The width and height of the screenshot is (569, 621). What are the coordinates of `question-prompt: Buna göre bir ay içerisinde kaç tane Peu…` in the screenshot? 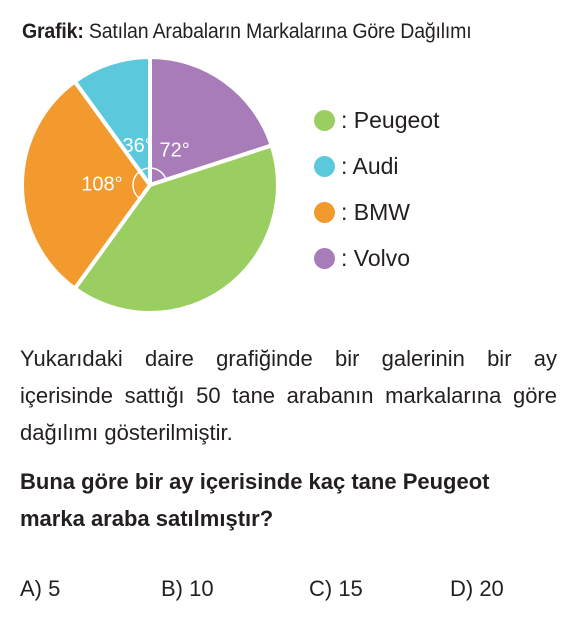 It's located at (255, 500).